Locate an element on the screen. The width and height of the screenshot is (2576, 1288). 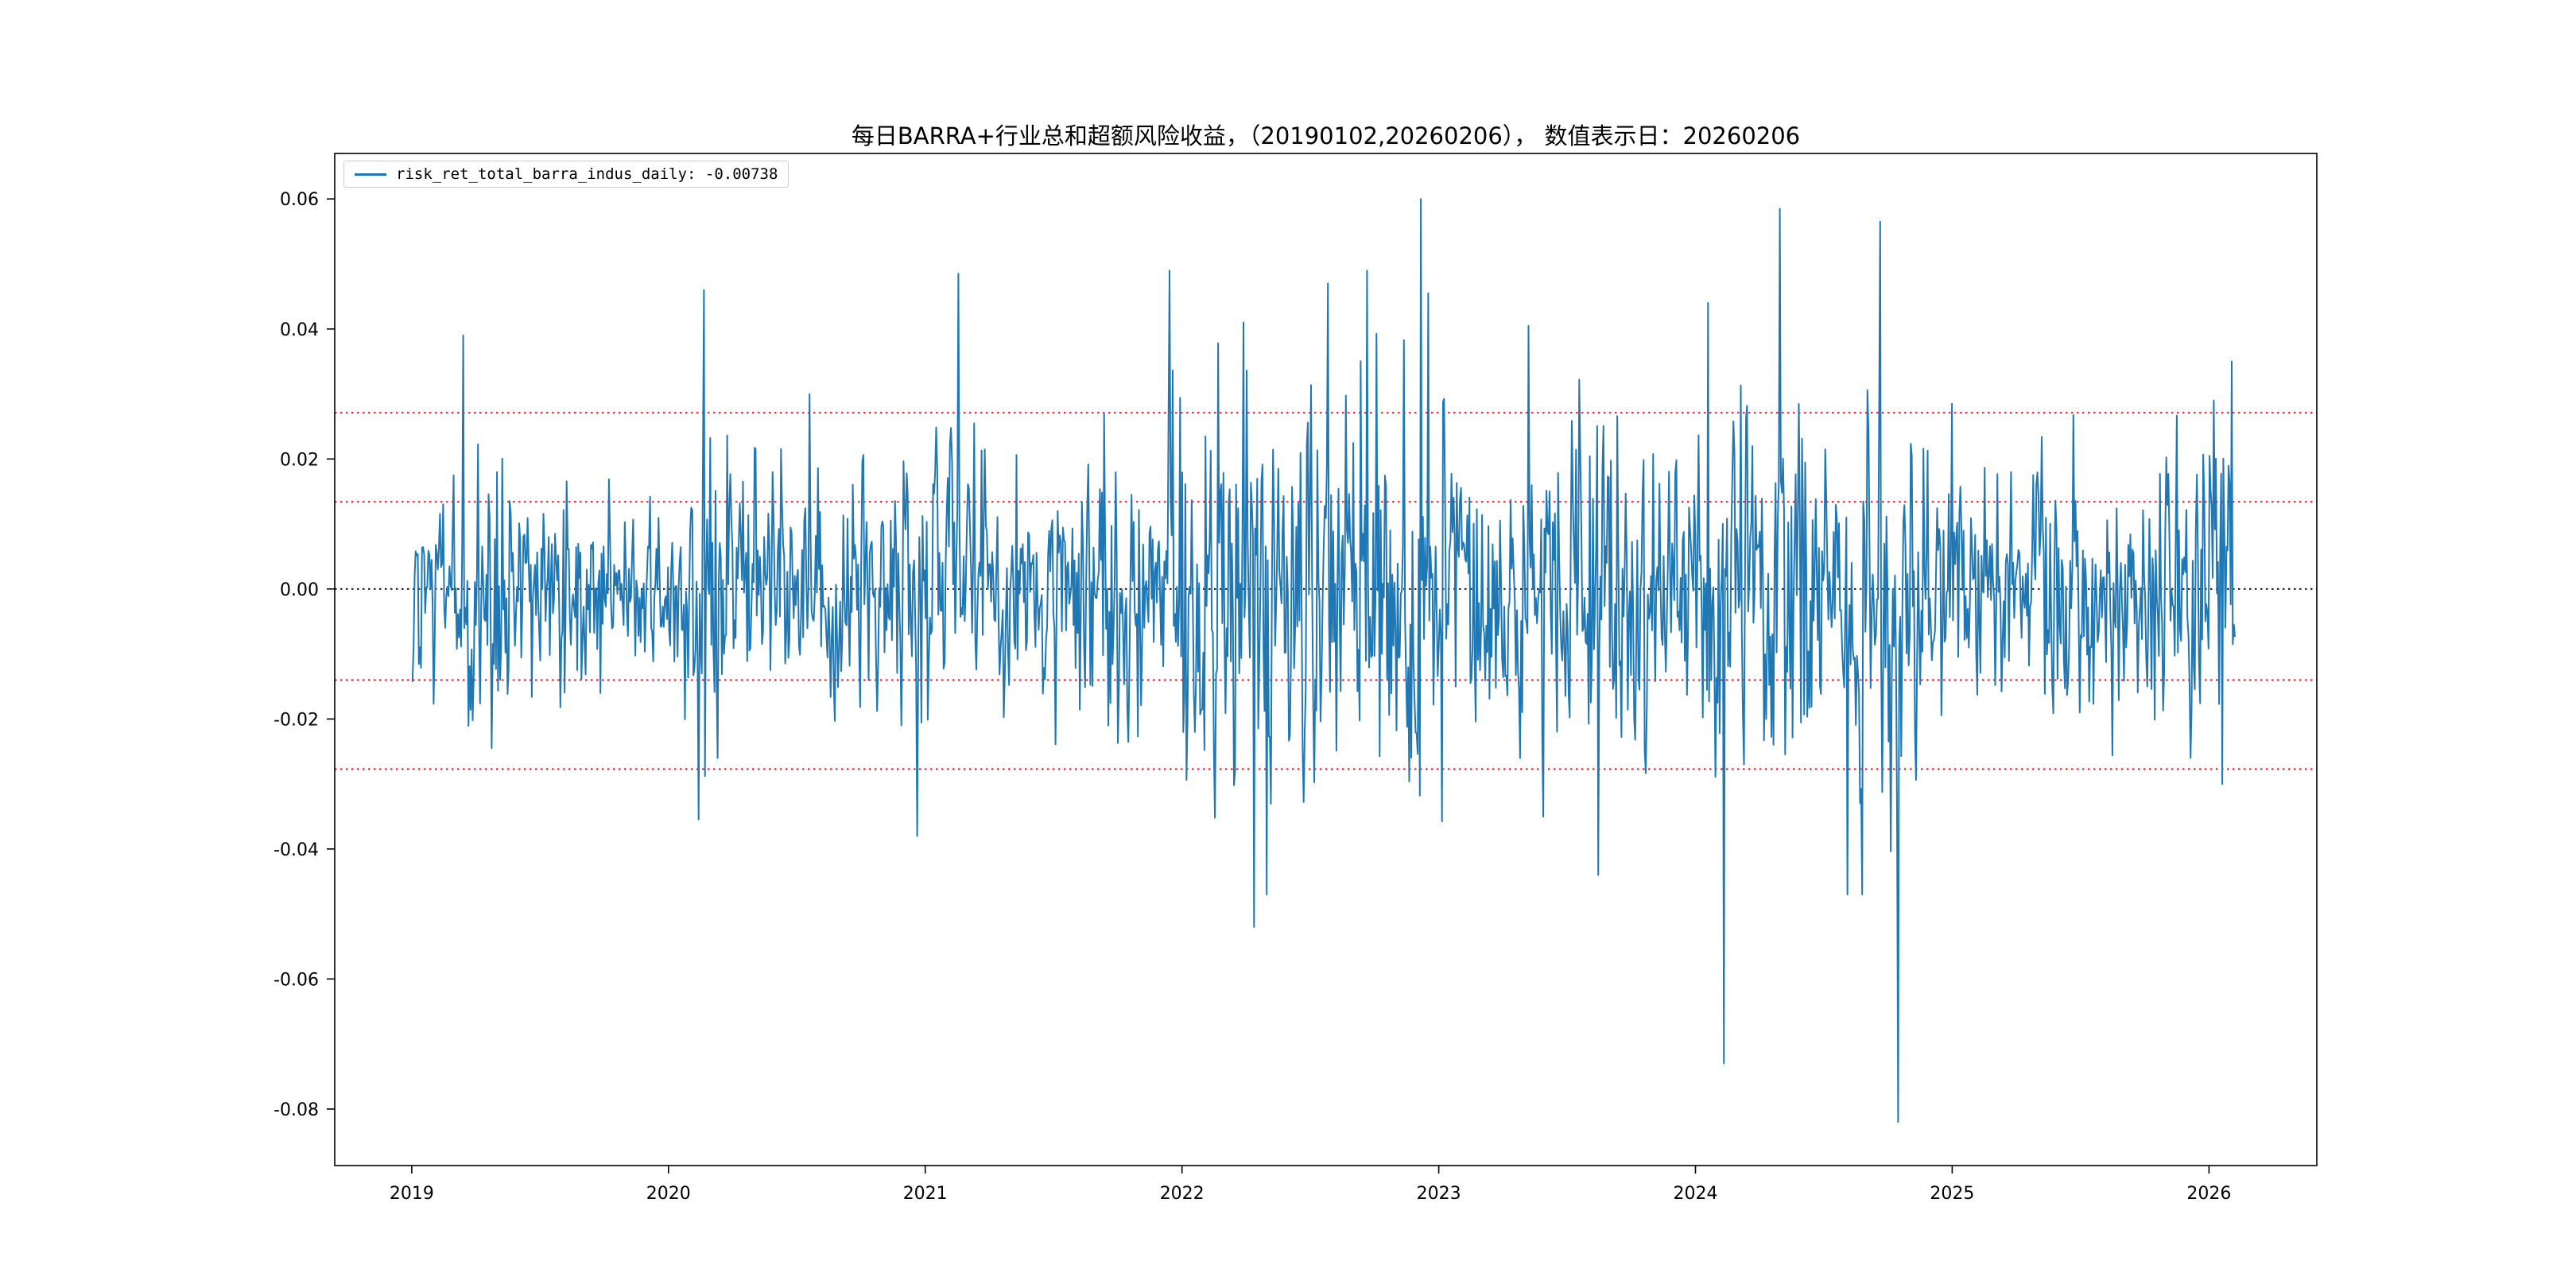
x-tick-label: 2026 is located at coordinates (2208, 1194).